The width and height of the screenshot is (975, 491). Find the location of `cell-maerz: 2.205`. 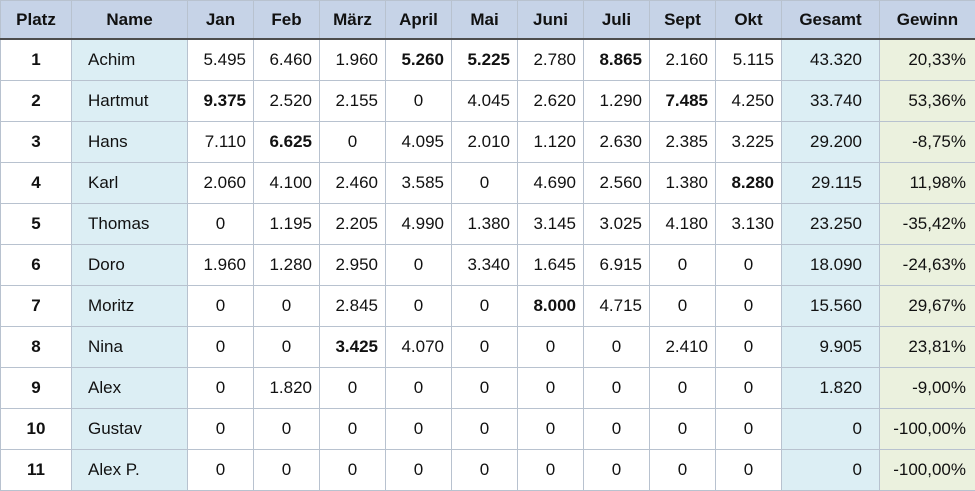

cell-maerz: 2.205 is located at coordinates (353, 224).